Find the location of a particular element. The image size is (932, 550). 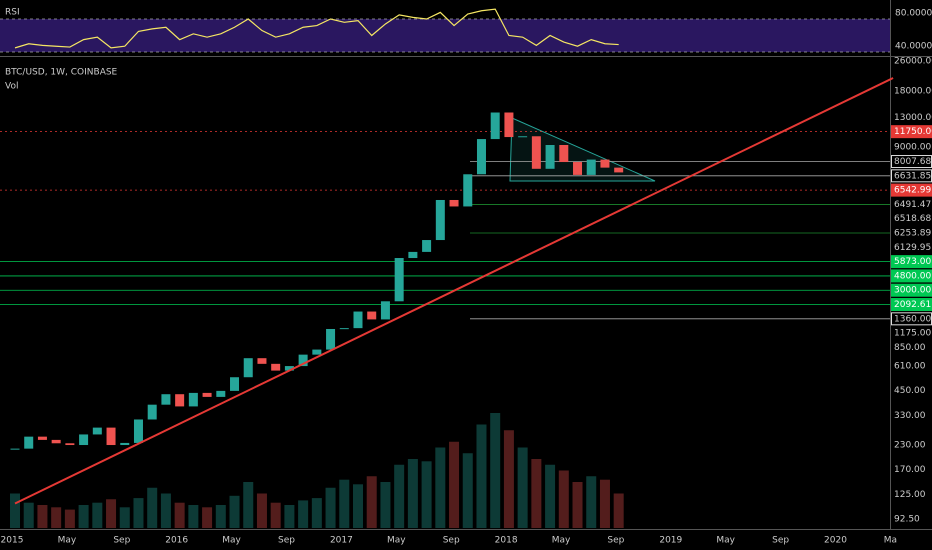

price-label: 13000.00 is located at coordinates (913, 118).